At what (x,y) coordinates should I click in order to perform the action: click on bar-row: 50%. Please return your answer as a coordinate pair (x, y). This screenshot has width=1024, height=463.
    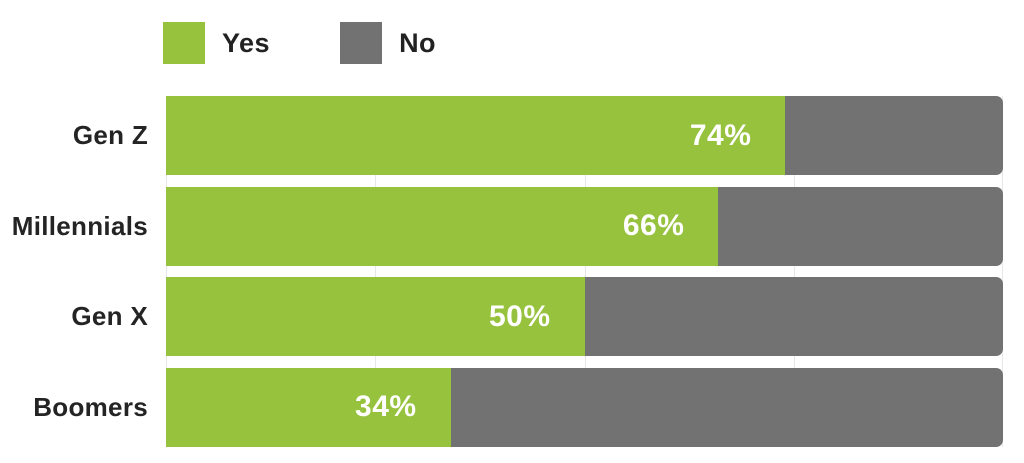
    Looking at the image, I should click on (584, 317).